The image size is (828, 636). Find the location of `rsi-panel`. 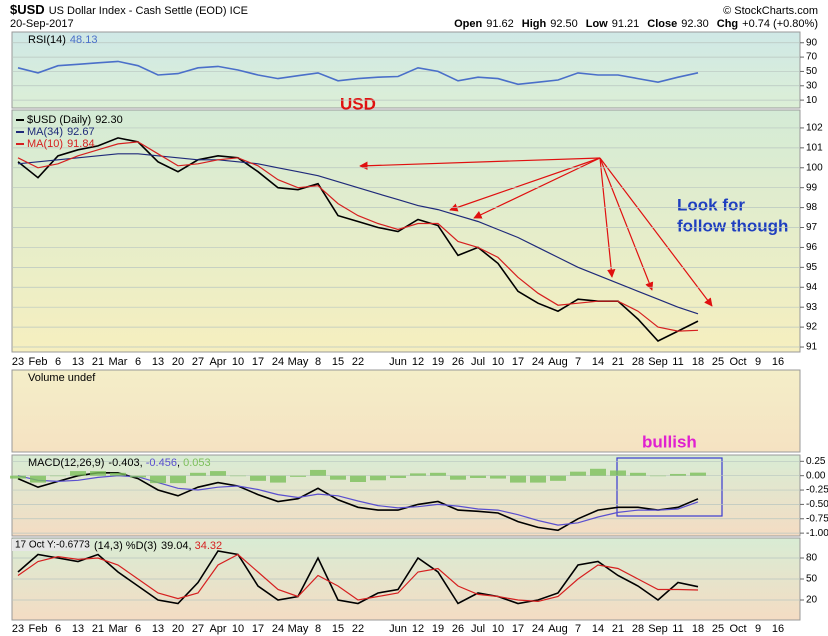

rsi-panel is located at coordinates (406, 70).